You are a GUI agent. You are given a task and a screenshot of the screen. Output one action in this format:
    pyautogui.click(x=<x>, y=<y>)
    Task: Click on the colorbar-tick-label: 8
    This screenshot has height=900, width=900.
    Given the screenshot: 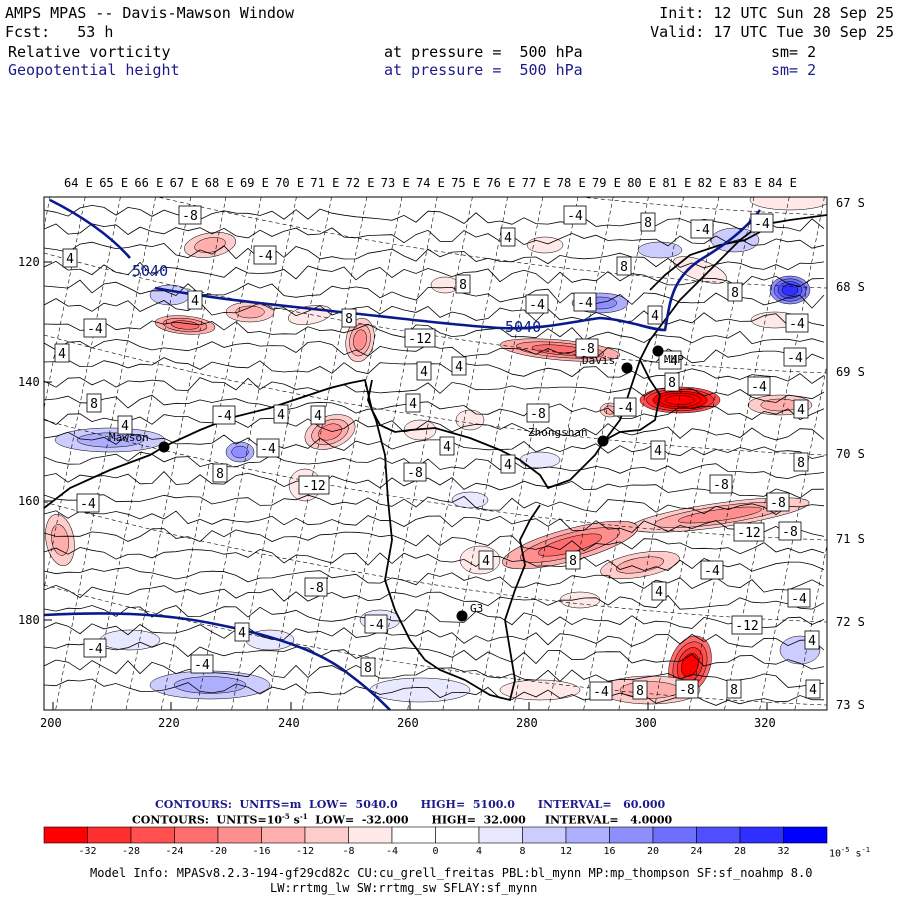 What is the action you would take?
    pyautogui.click(x=522, y=851)
    